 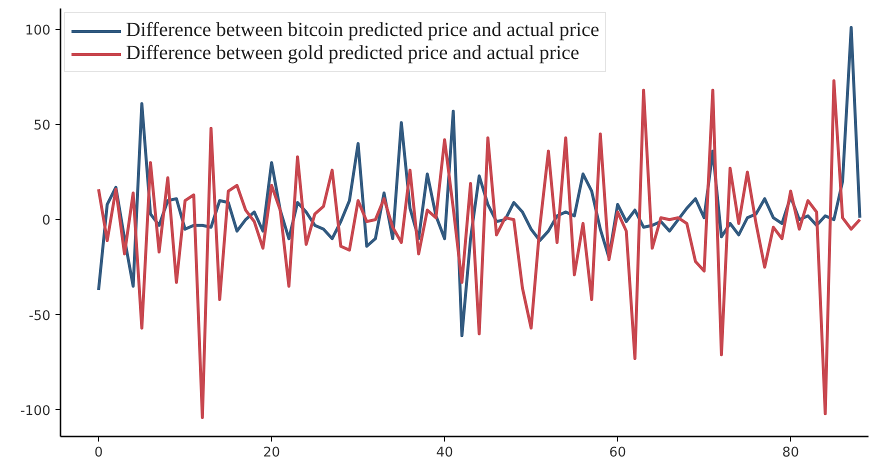 I want to click on y-tick-label: 50, so click(x=42, y=126).